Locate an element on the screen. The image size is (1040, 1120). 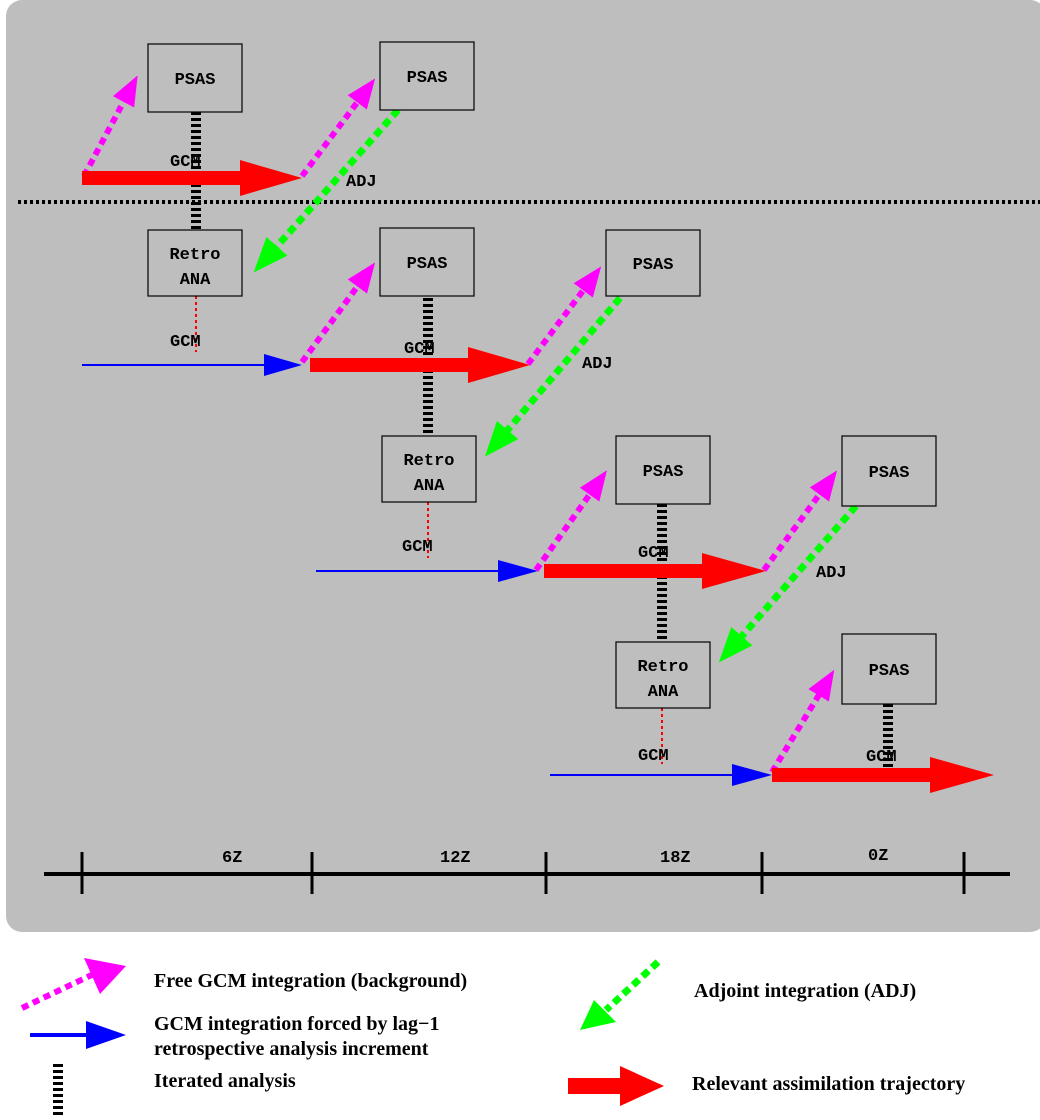
legend-relevant: Relevant assimilation trajectory is located at coordinates (766, 1086).